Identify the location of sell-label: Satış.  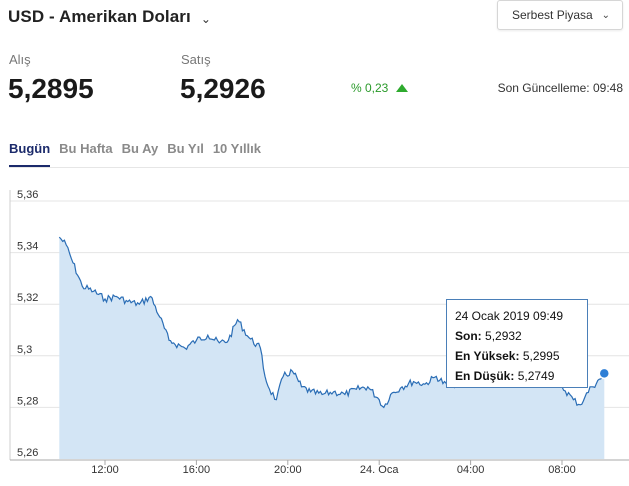
(196, 59).